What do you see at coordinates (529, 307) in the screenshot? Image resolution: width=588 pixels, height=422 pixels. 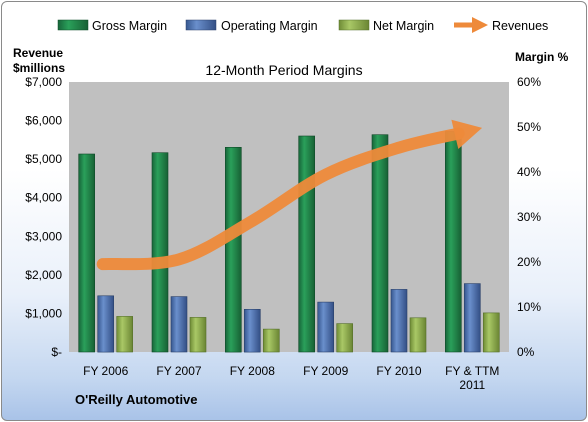 I see `y-right-tick-label: 10%` at bounding box center [529, 307].